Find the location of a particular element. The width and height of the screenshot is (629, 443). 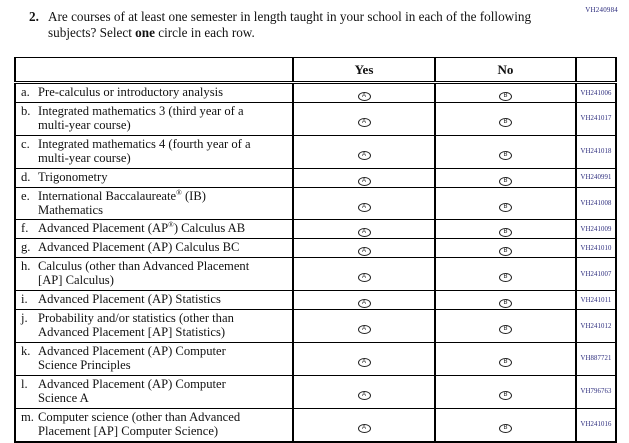

course-label-cell: a. Pre-calculus or introductory analysis is located at coordinates (154, 92).